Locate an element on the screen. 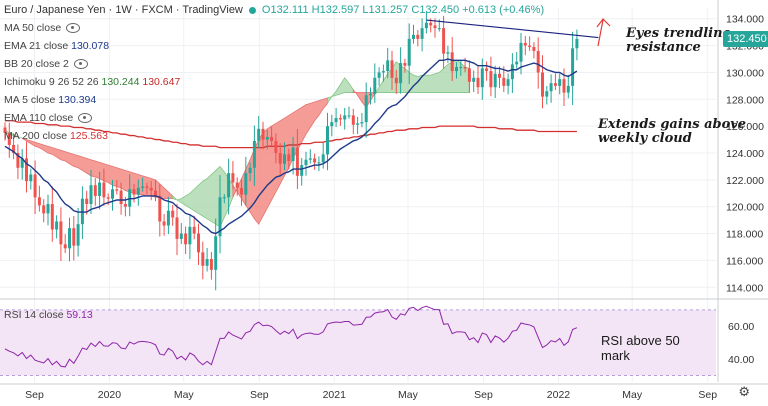 The image size is (768, 406). last-price-tag: 132.450 is located at coordinates (745, 38).